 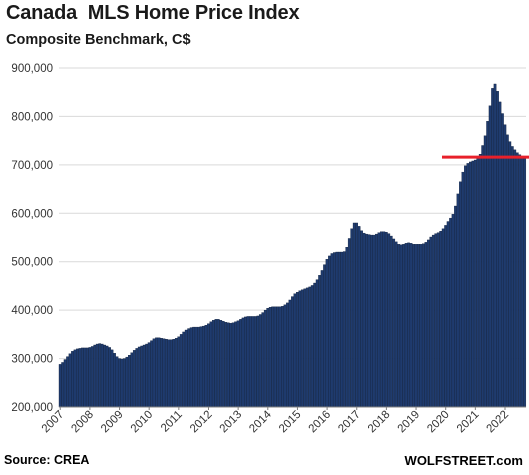 I want to click on chart-subtitle: Composite Benchmark, C$, so click(x=98, y=40).